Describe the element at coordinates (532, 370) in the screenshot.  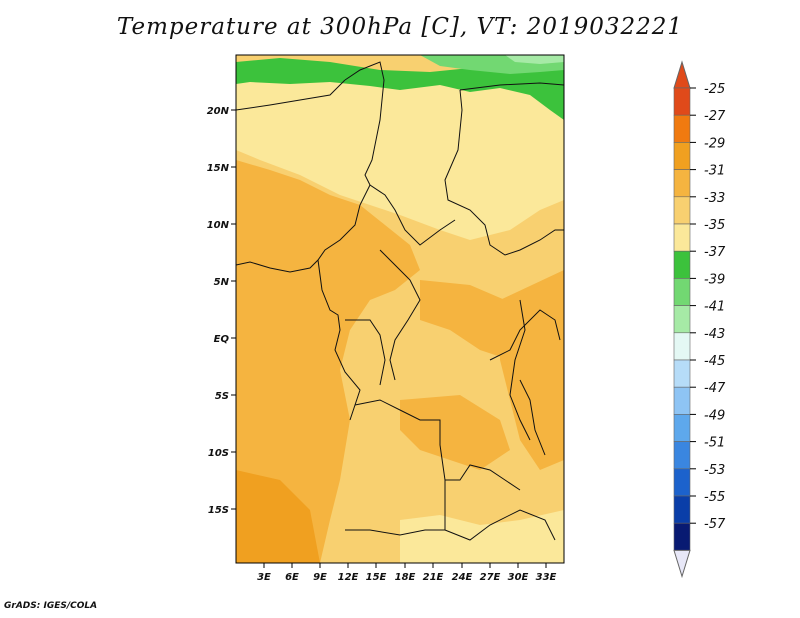
I see `field-warm-east` at that location.